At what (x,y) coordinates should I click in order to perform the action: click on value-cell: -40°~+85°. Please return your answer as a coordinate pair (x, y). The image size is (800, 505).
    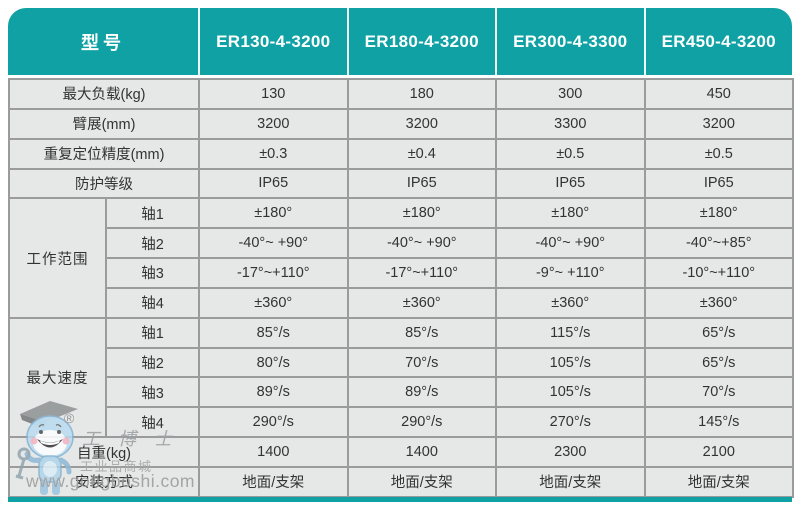
    Looking at the image, I should click on (719, 243).